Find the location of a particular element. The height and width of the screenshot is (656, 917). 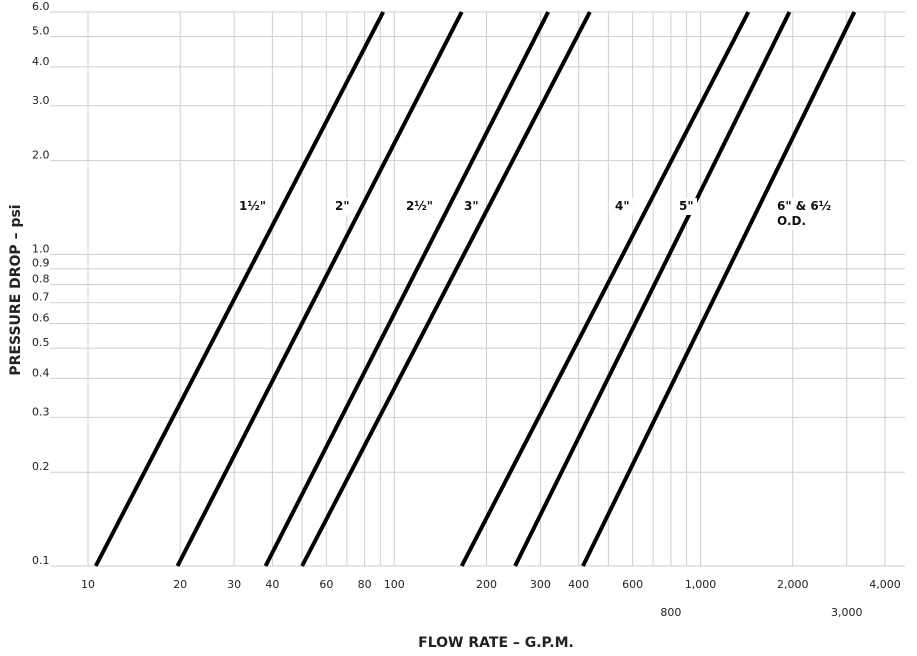

y-tick-label: 0.8 is located at coordinates (41, 279).